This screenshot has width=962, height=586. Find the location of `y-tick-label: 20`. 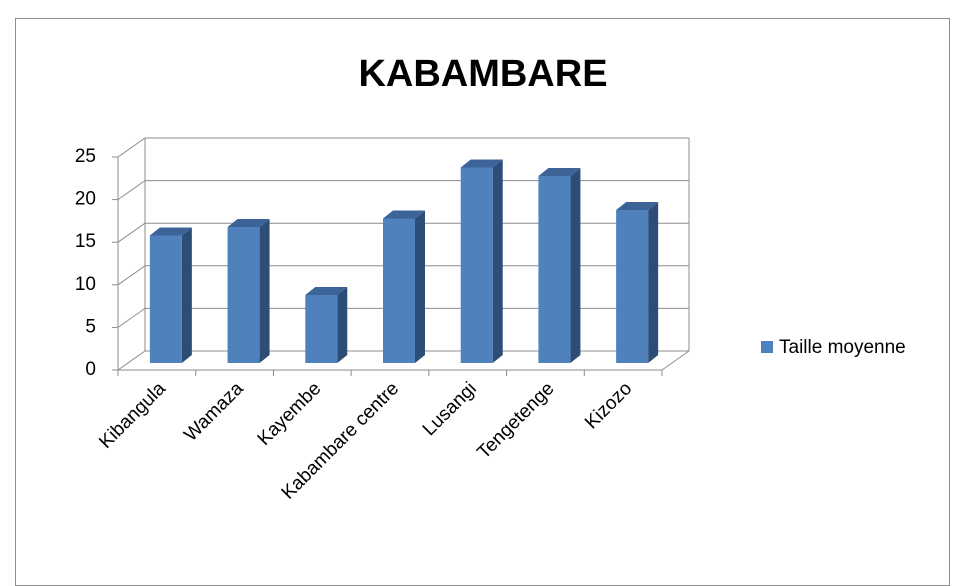

y-tick-label: 20 is located at coordinates (85, 199).